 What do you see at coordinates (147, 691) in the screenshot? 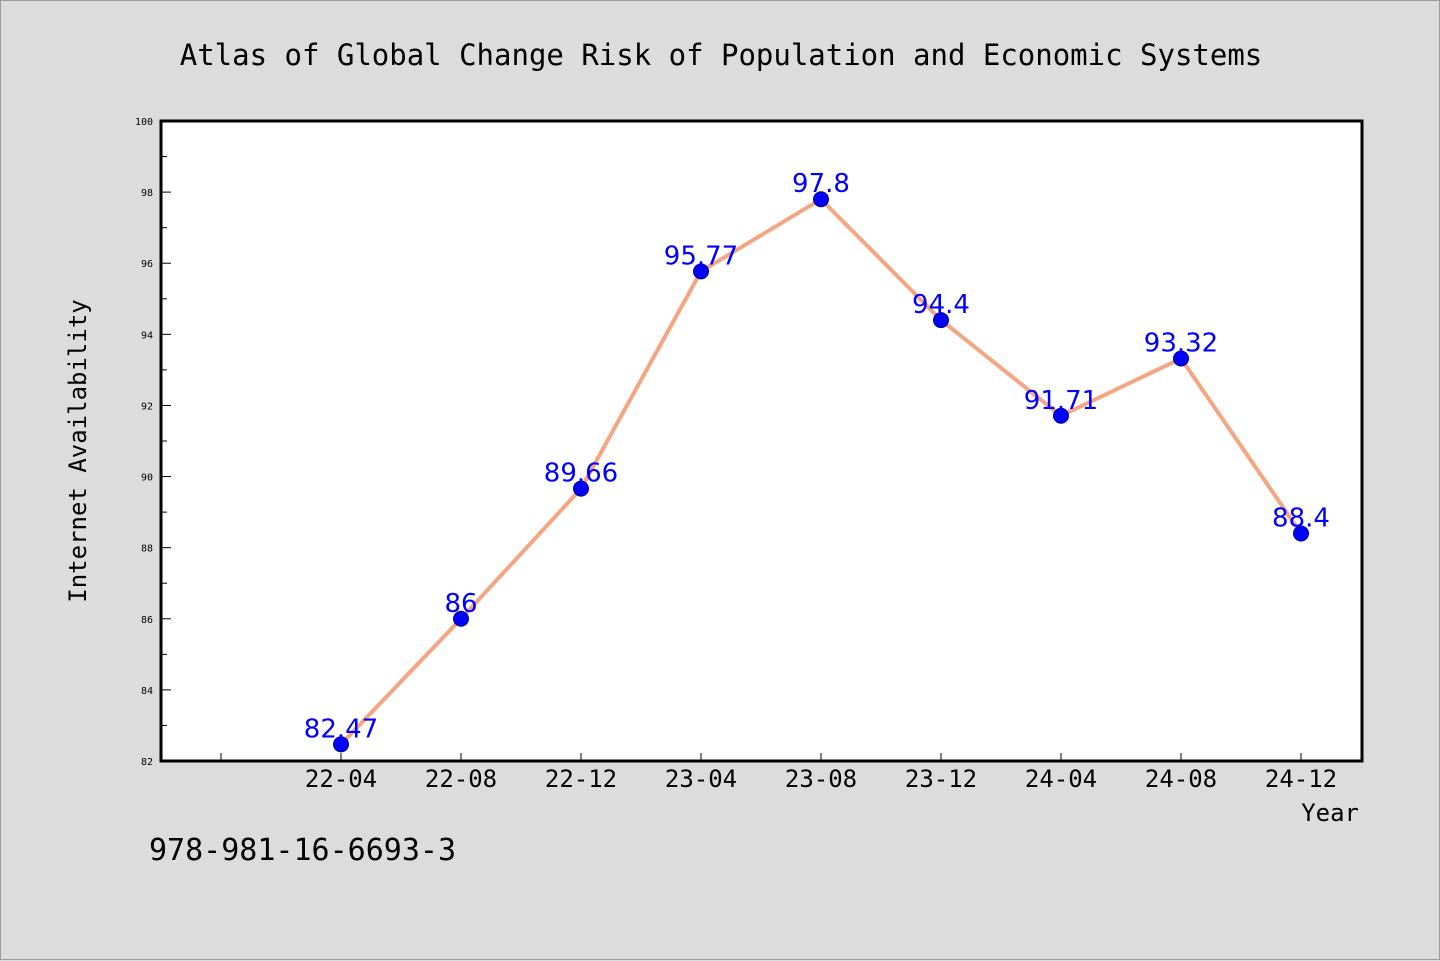
I see `y-tick-label: 84` at bounding box center [147, 691].